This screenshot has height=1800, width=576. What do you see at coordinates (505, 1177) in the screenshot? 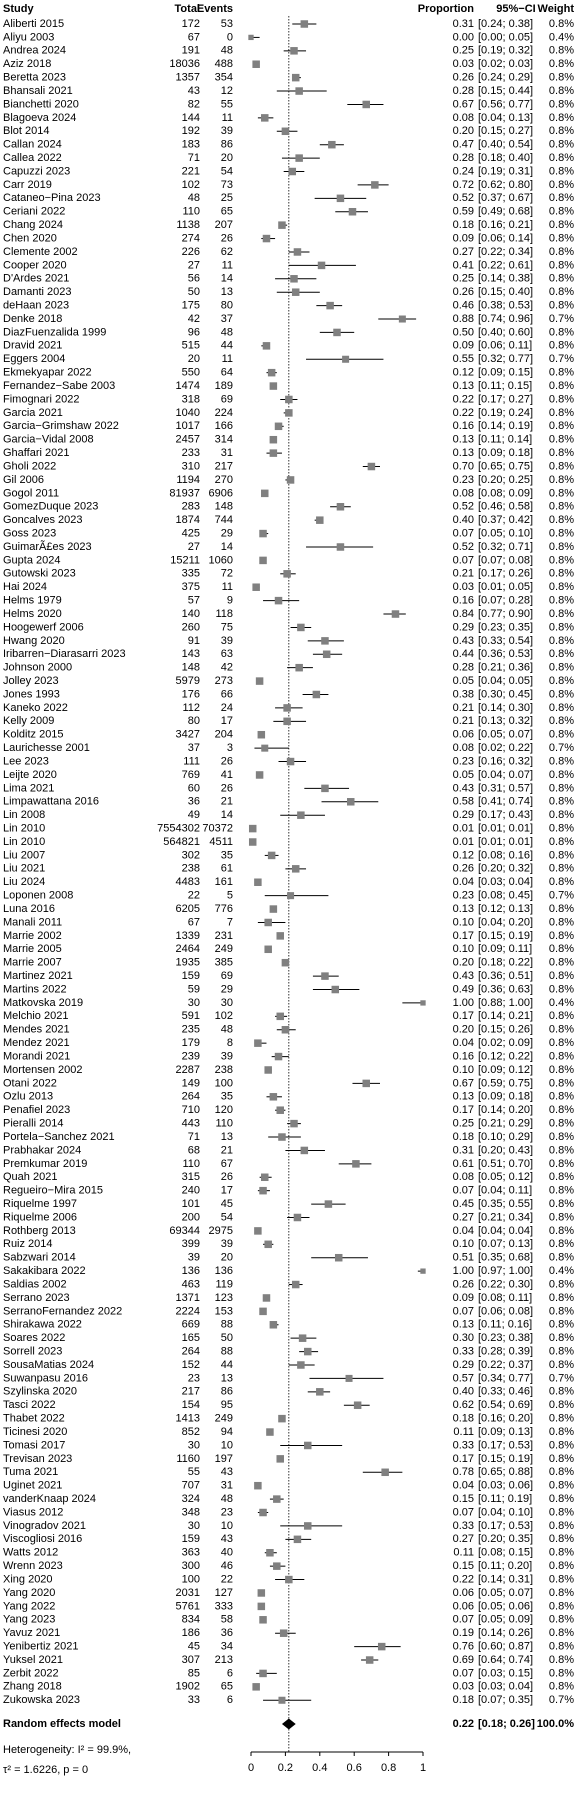
I see `ci: [0.05; 0.12]` at bounding box center [505, 1177].